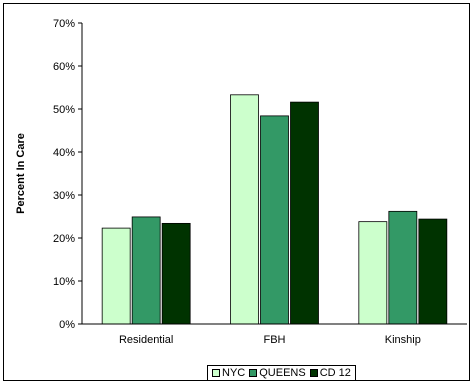 Image resolution: width=474 pixels, height=385 pixels. I want to click on legend-label: QUEENS, so click(282, 373).